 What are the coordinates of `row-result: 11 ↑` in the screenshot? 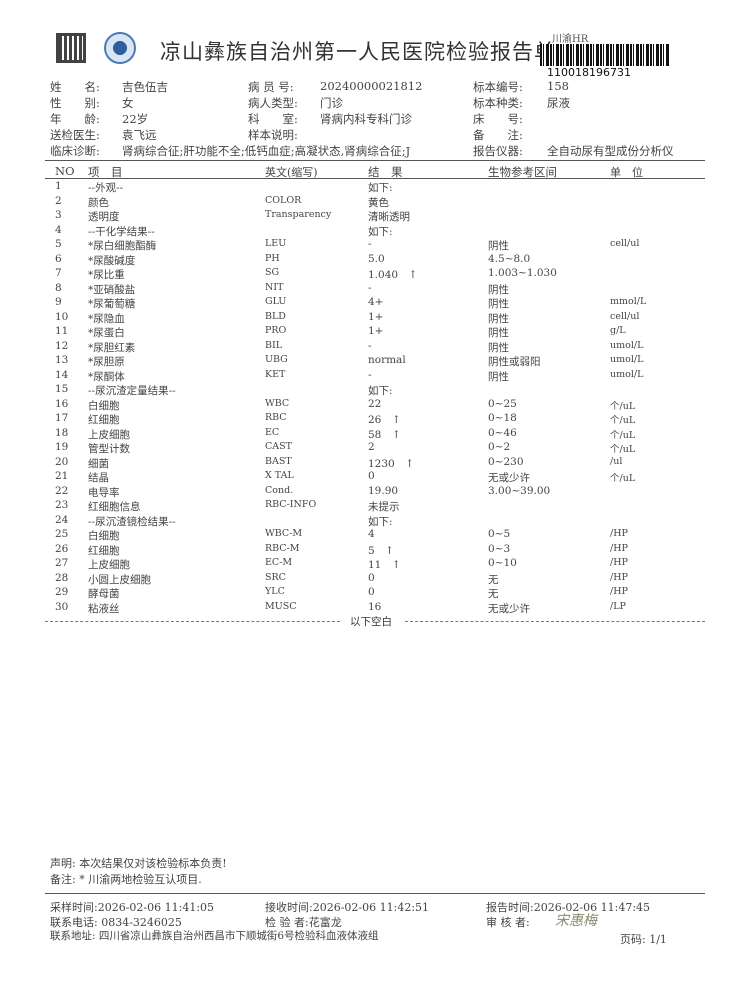 It's located at (384, 565).